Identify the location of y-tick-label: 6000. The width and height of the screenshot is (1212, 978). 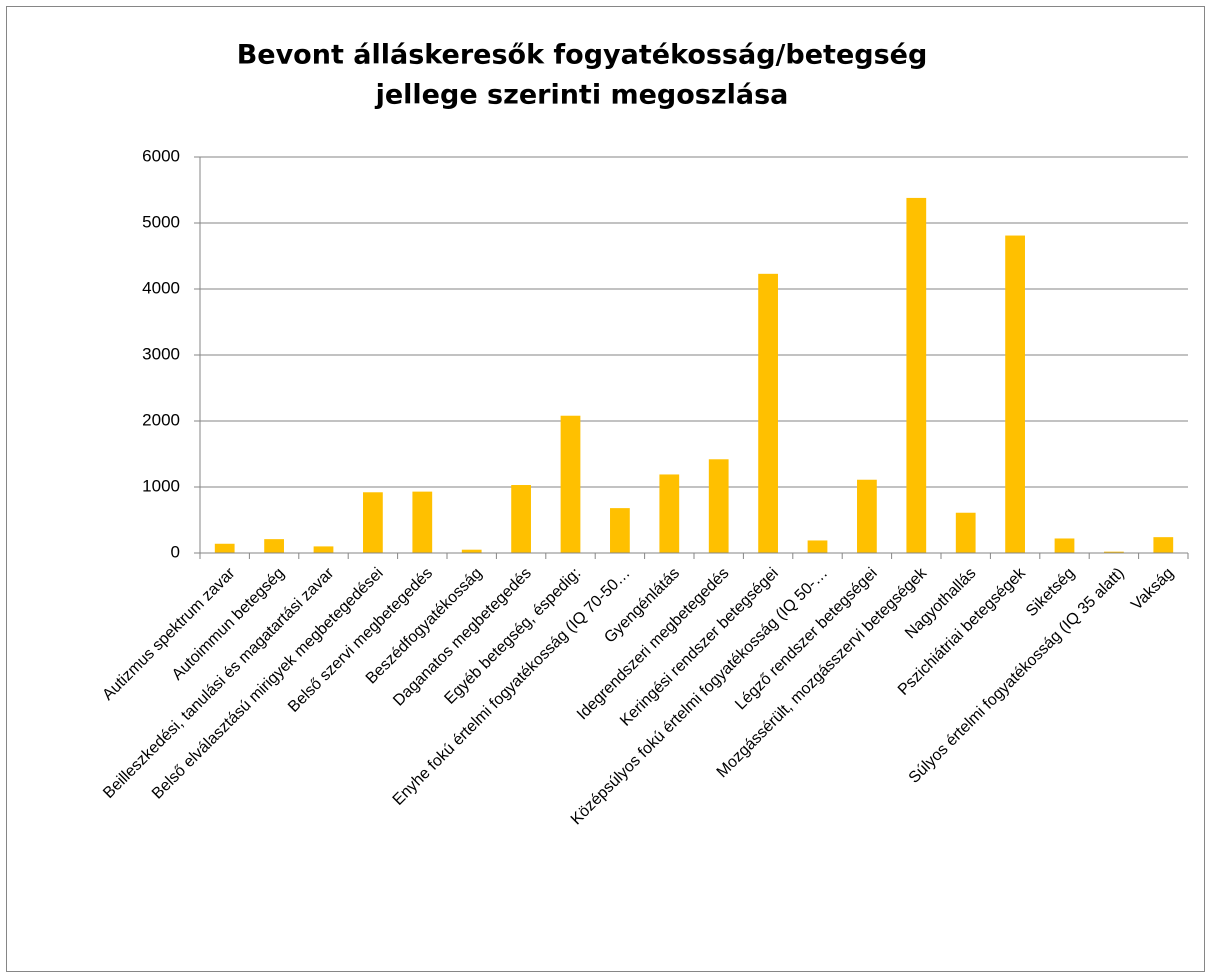
(161, 155).